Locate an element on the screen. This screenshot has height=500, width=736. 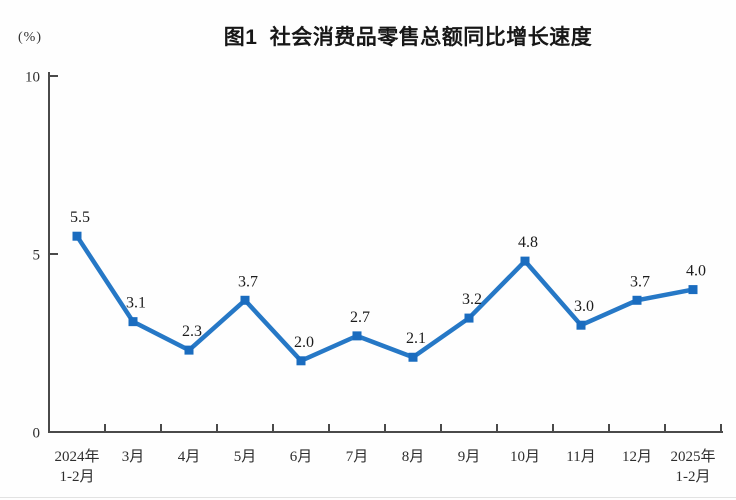
x-tick-label: 8月 is located at coordinates (413, 457).